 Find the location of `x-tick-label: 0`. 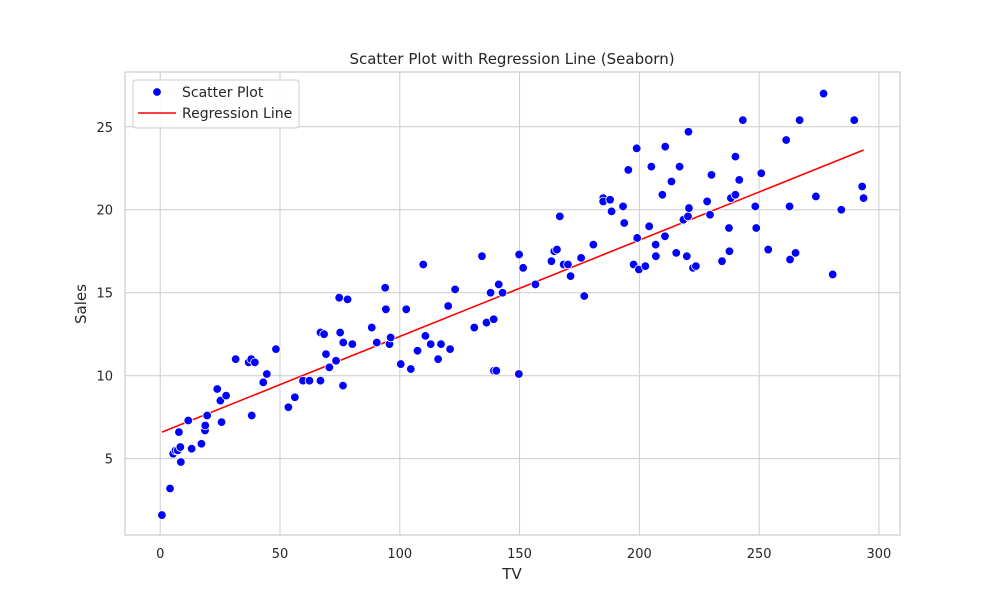

x-tick-label: 0 is located at coordinates (160, 554).